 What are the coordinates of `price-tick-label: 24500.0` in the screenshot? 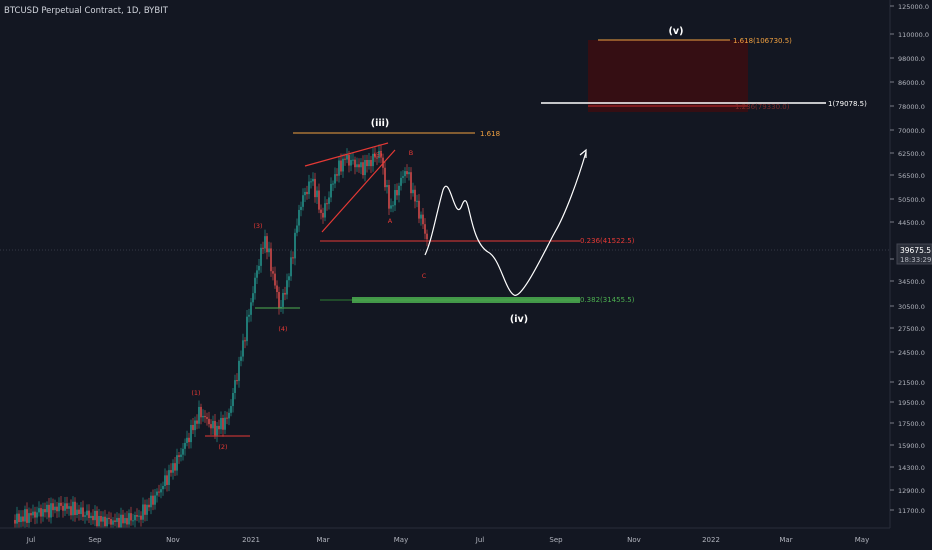 It's located at (911, 353).